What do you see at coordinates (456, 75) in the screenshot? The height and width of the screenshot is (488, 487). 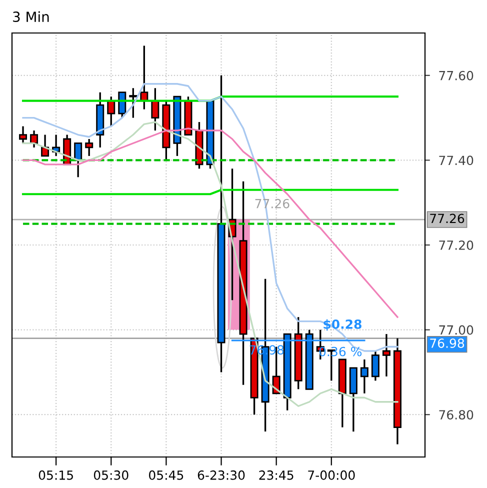 I see `y-tick-label: 77.60` at bounding box center [456, 75].